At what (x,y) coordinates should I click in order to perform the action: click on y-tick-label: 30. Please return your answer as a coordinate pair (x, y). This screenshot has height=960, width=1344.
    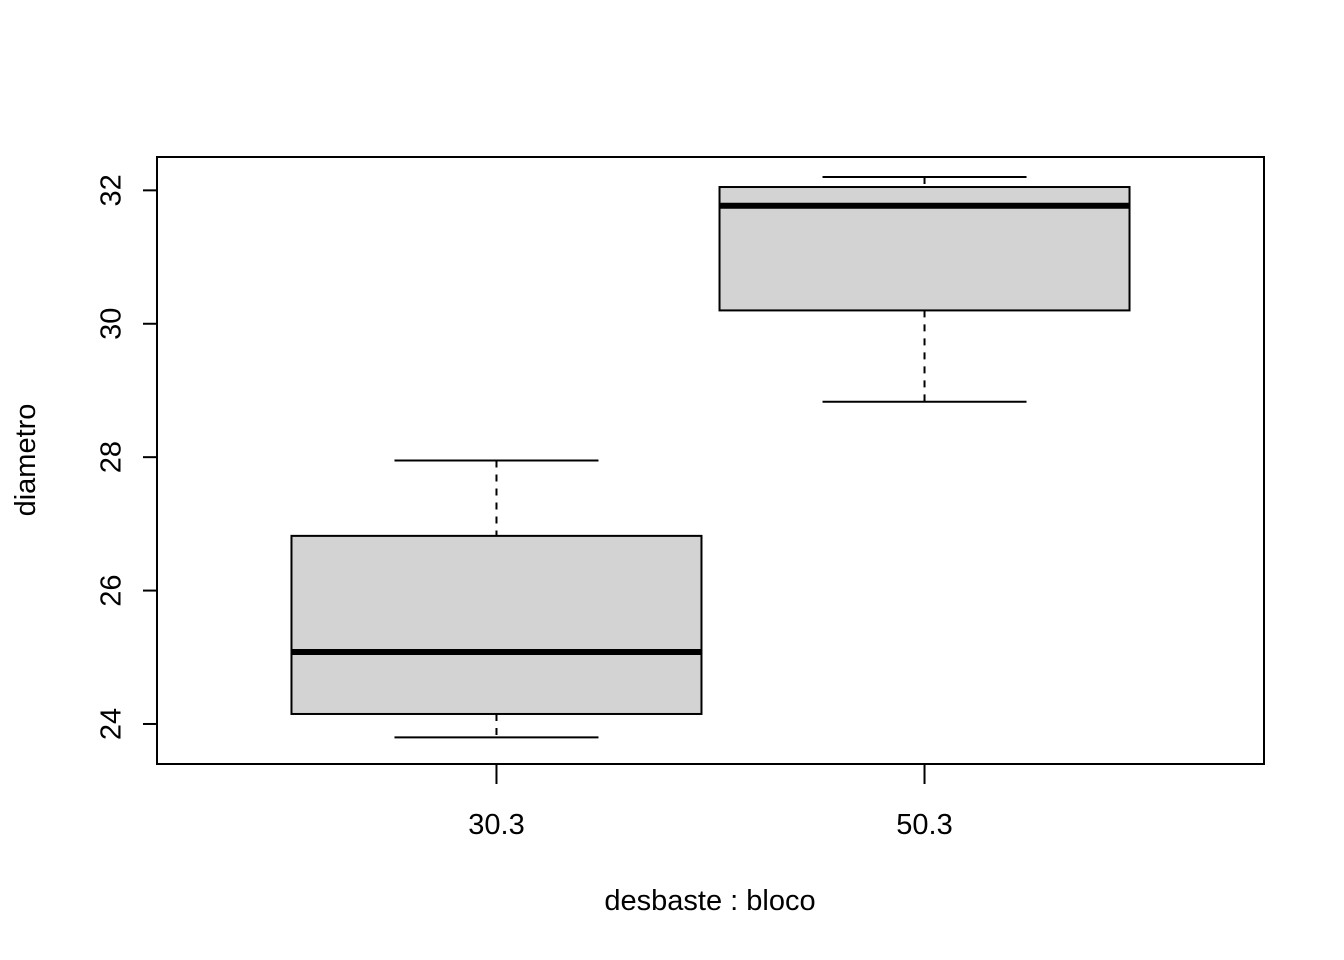
    Looking at the image, I should click on (112, 324).